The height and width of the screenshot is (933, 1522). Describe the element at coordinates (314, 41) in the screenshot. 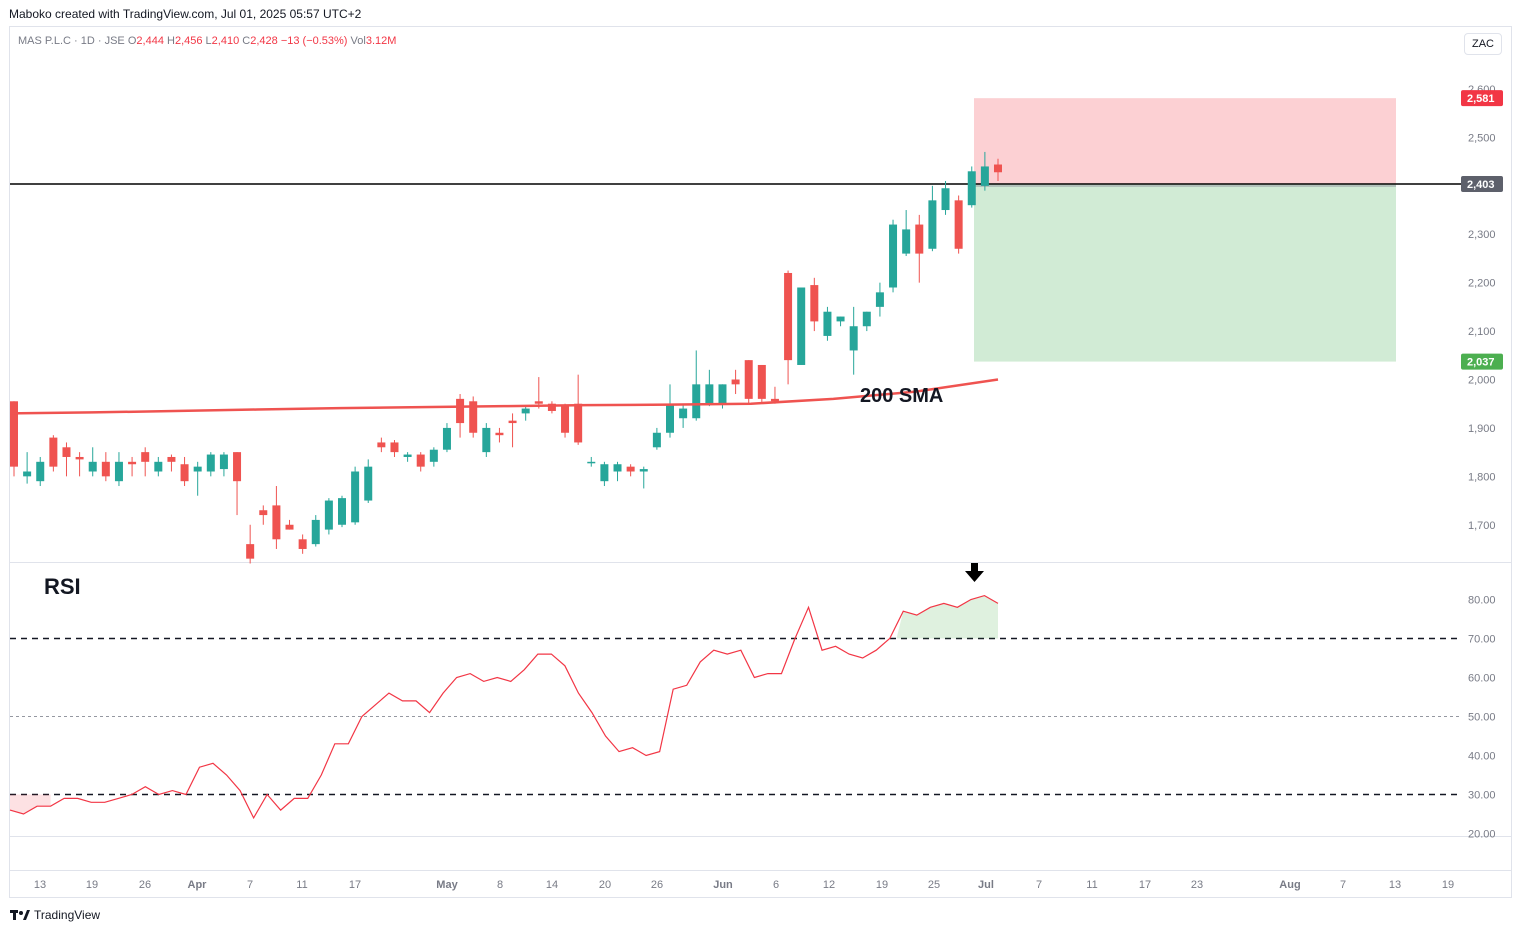

I see `change-value: −13 (−0.53%)` at that location.